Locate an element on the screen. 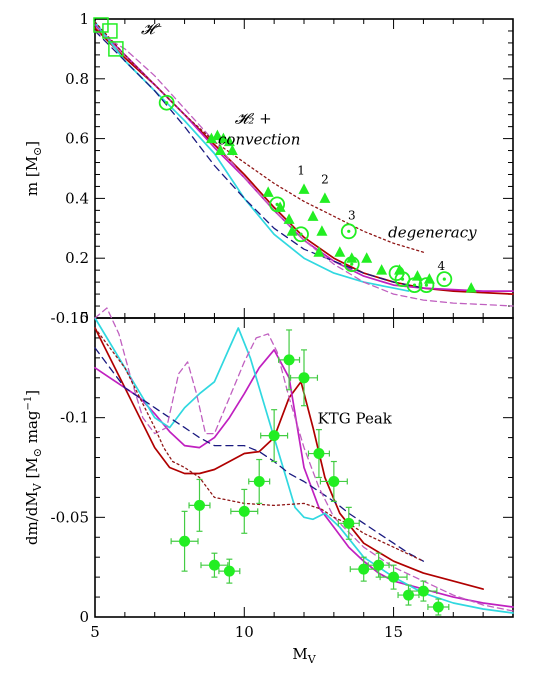  xtick-label: 5 is located at coordinates (95, 632).